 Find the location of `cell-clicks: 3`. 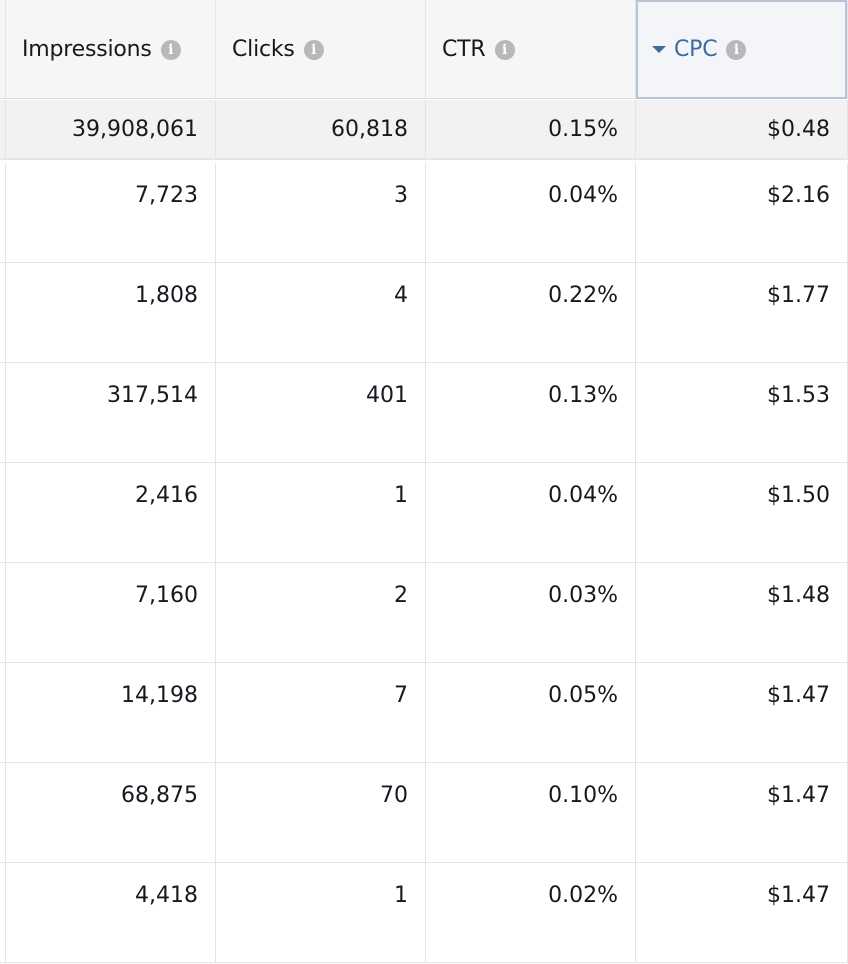

cell-clicks: 3 is located at coordinates (321, 212).